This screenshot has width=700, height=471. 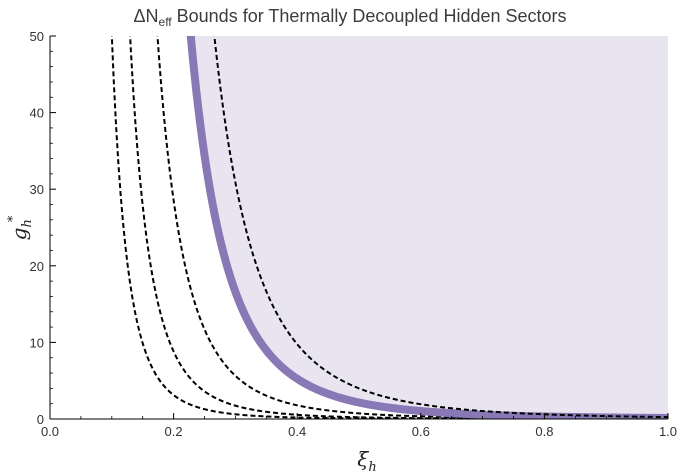 I want to click on y-tick-label-4: 40, so click(x=37, y=113).